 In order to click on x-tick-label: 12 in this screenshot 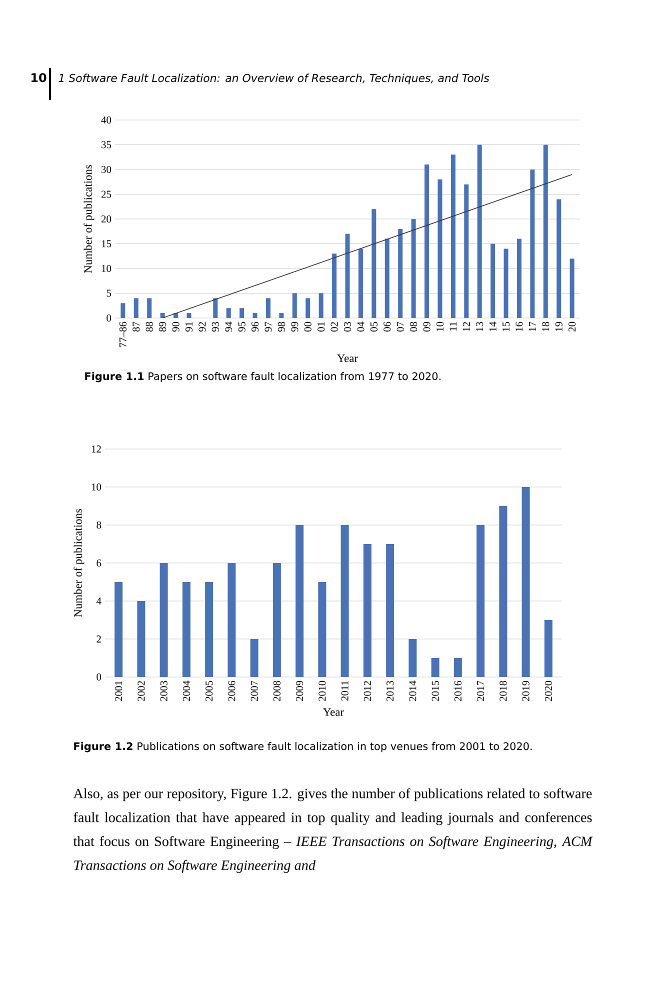, I will do `click(466, 327)`.